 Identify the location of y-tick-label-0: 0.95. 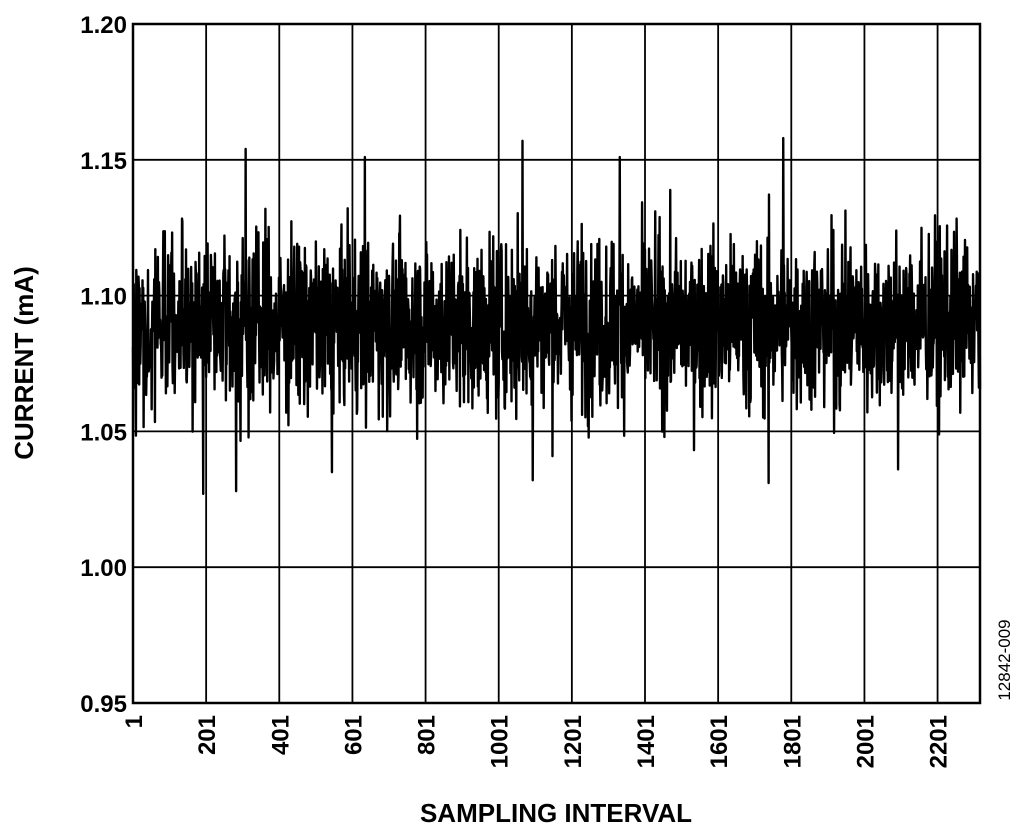
(103, 704).